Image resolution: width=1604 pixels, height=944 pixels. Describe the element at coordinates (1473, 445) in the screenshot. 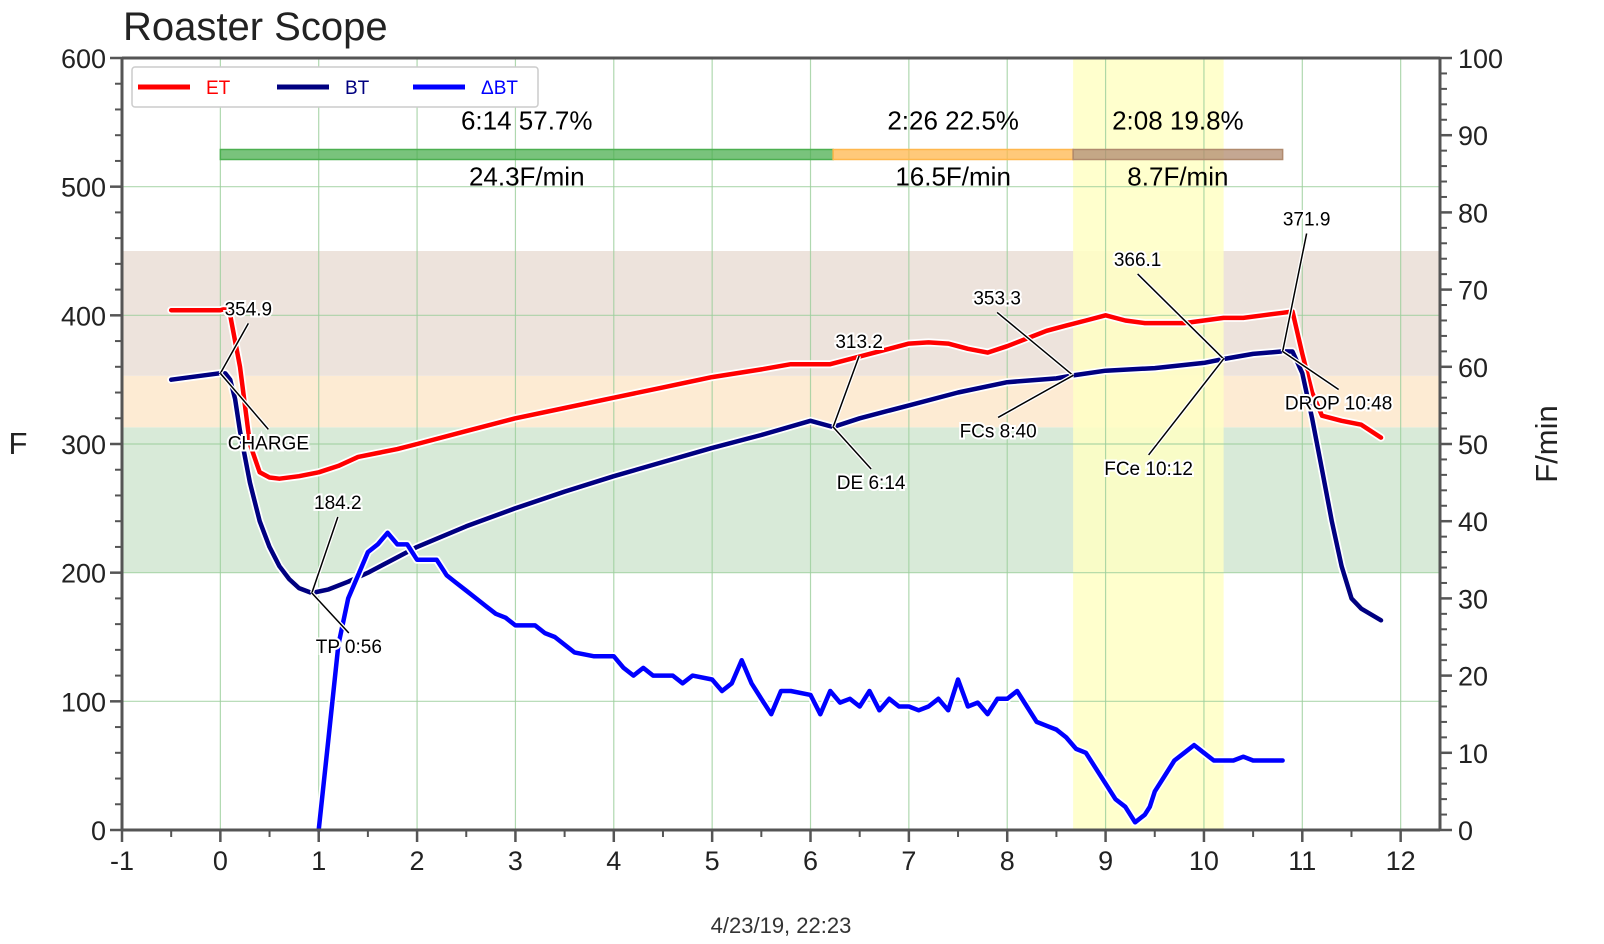

I see `y-right-tick-label: 50` at that location.